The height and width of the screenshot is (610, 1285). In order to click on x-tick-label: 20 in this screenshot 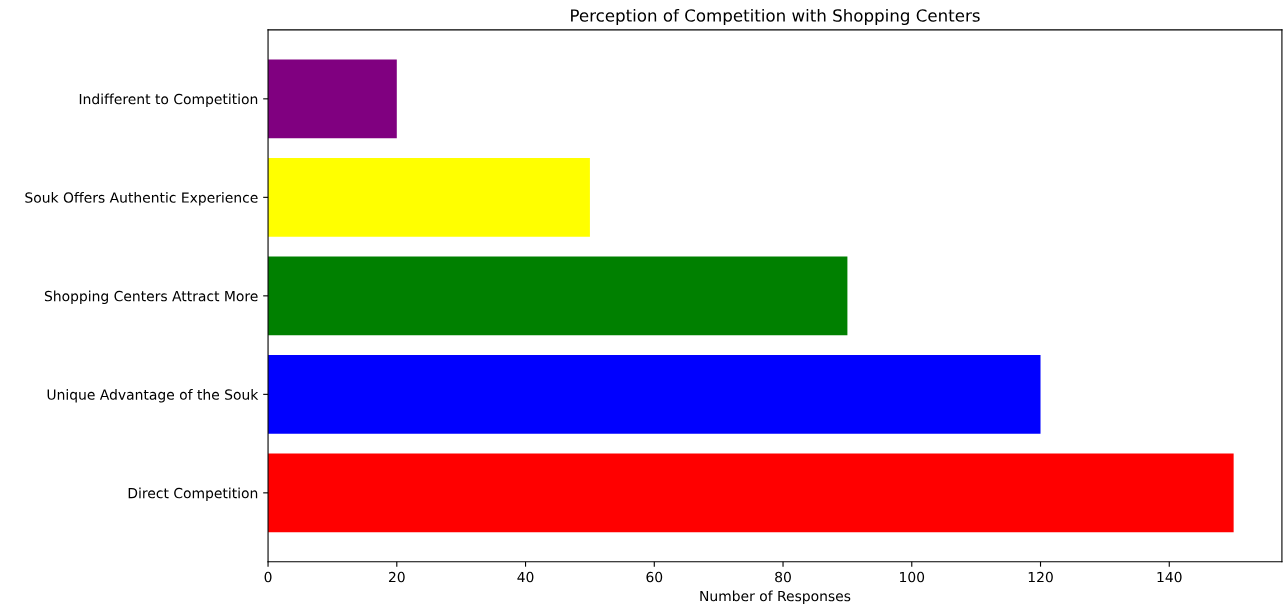, I will do `click(396, 577)`.